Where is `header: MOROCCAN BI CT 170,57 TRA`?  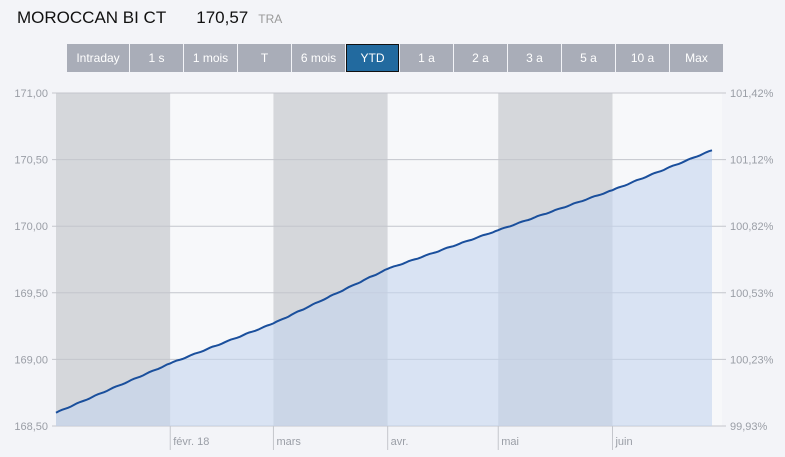
header: MOROCCAN BI CT 170,57 TRA is located at coordinates (149, 18).